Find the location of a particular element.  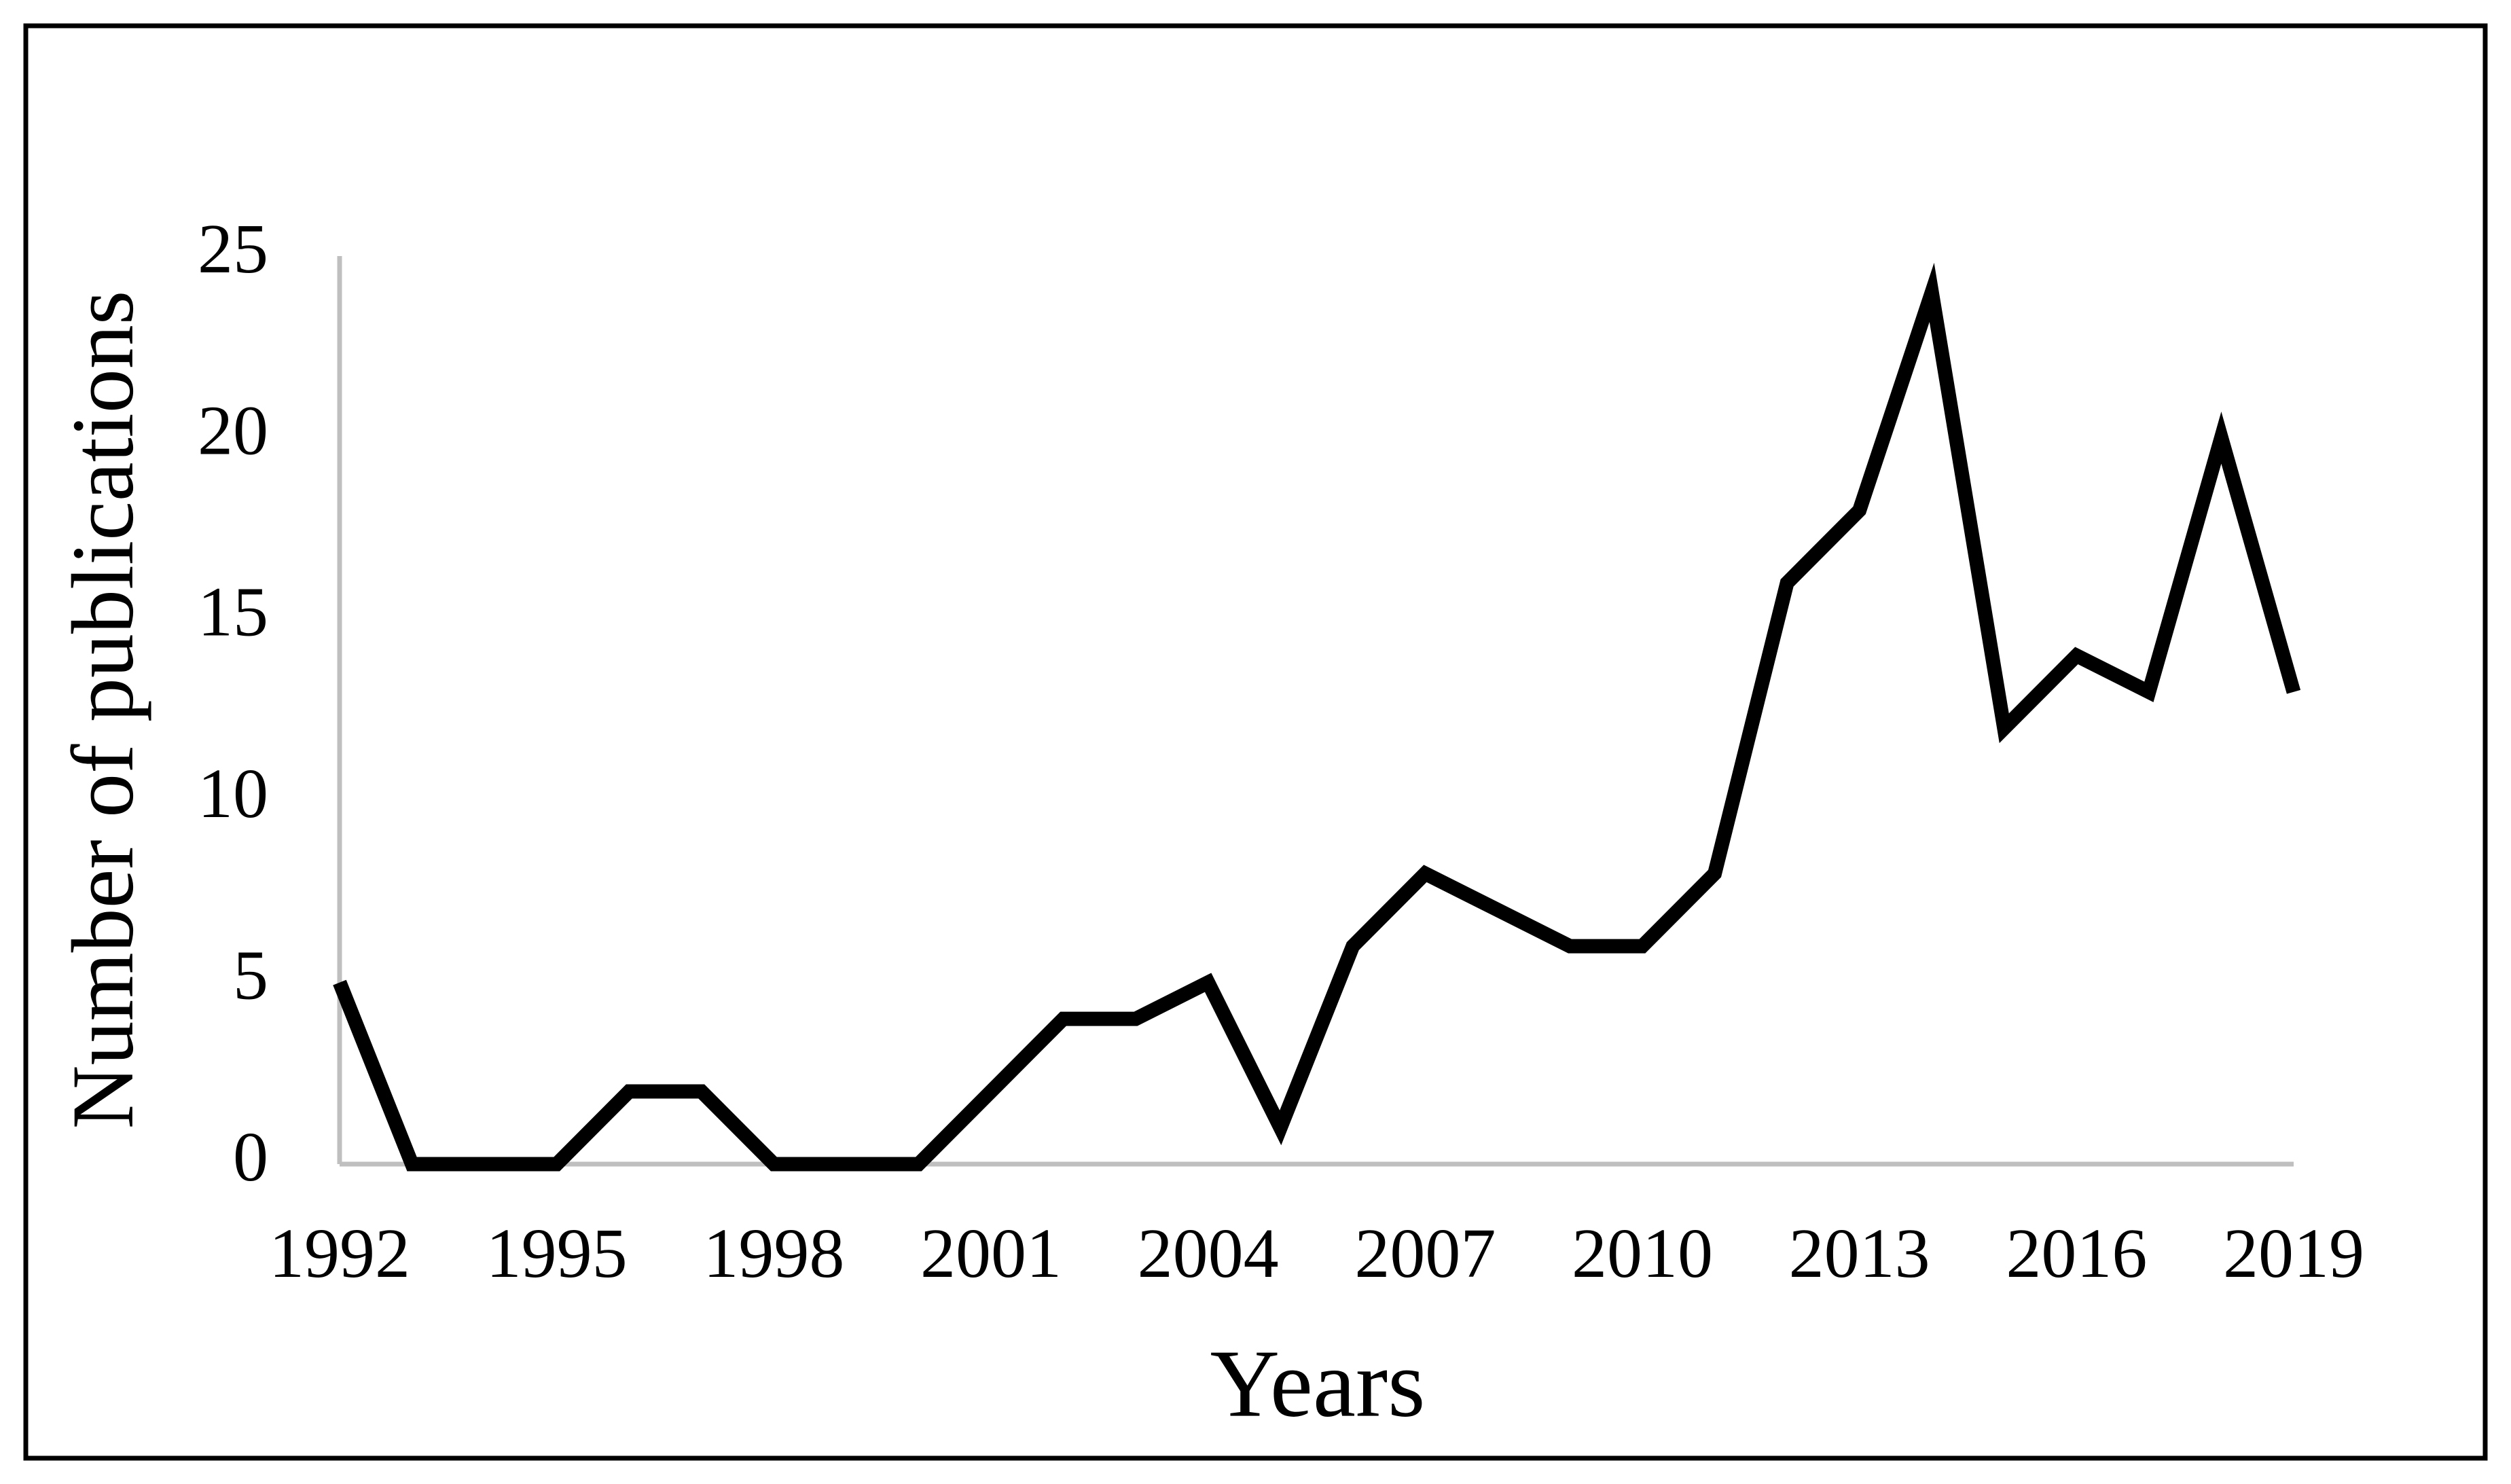

y-axis-title: Number of publications is located at coordinates (103, 710).